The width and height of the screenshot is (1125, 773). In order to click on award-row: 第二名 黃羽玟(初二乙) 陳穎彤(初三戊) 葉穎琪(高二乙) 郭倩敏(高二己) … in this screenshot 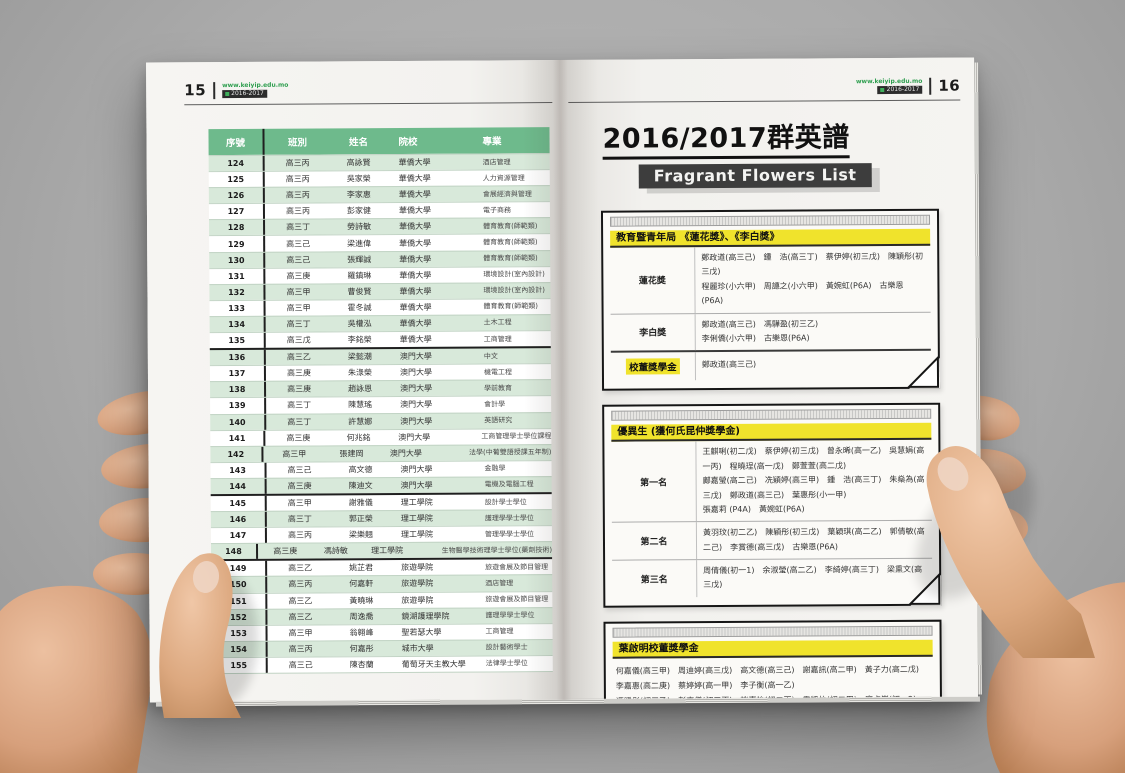, I will do `click(772, 540)`.